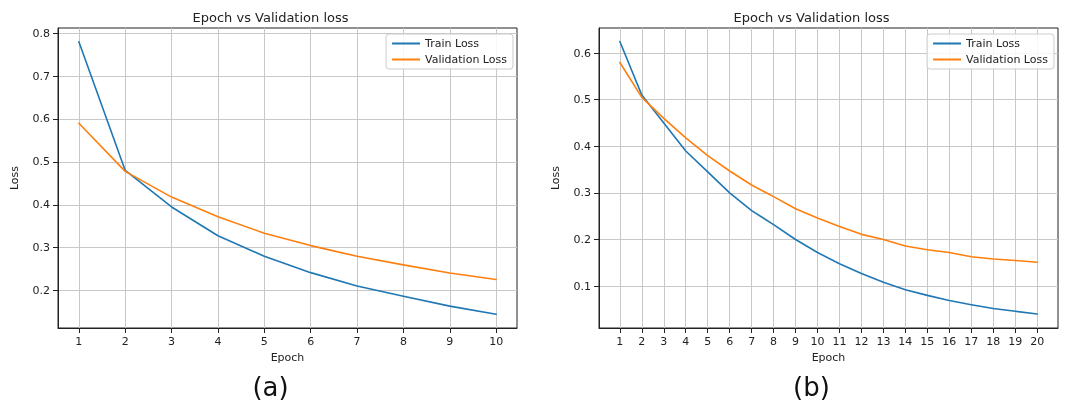  What do you see at coordinates (582, 286) in the screenshot?
I see `y-tick-label: 0.1` at bounding box center [582, 286].